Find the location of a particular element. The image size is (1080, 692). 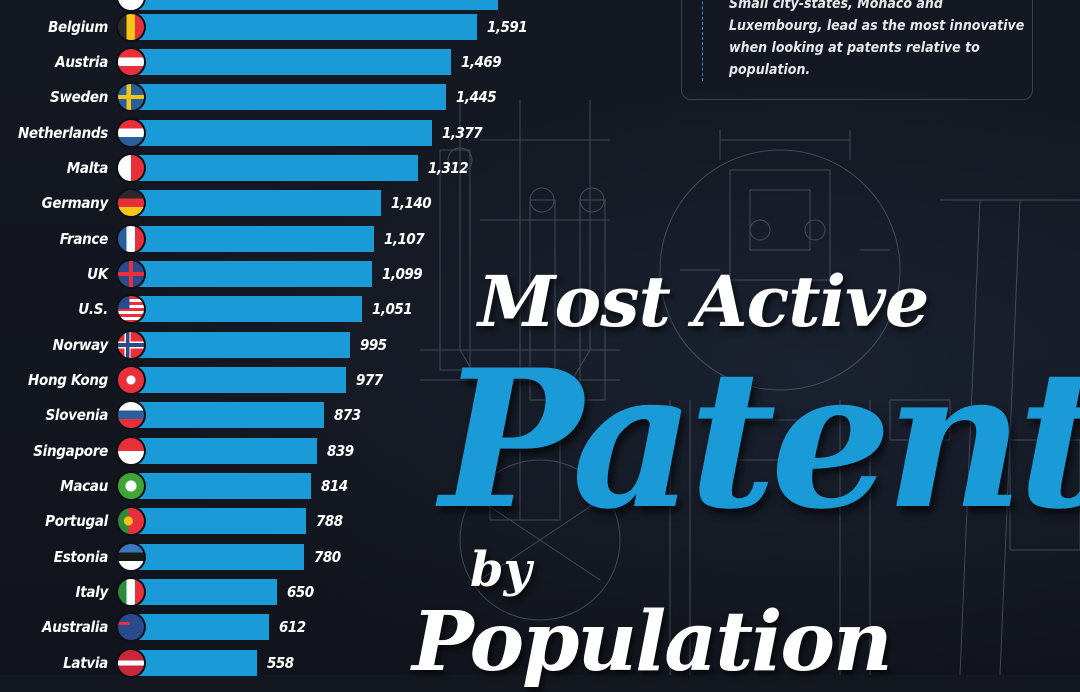

chart-row-us: U.S. 1,051 is located at coordinates (280, 309).